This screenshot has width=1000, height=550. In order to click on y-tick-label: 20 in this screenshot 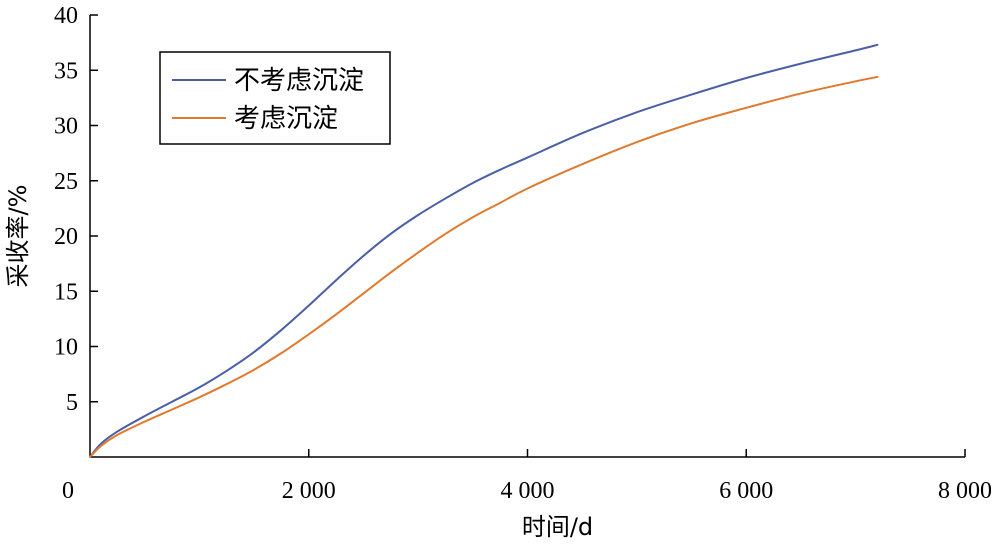, I will do `click(66, 237)`.